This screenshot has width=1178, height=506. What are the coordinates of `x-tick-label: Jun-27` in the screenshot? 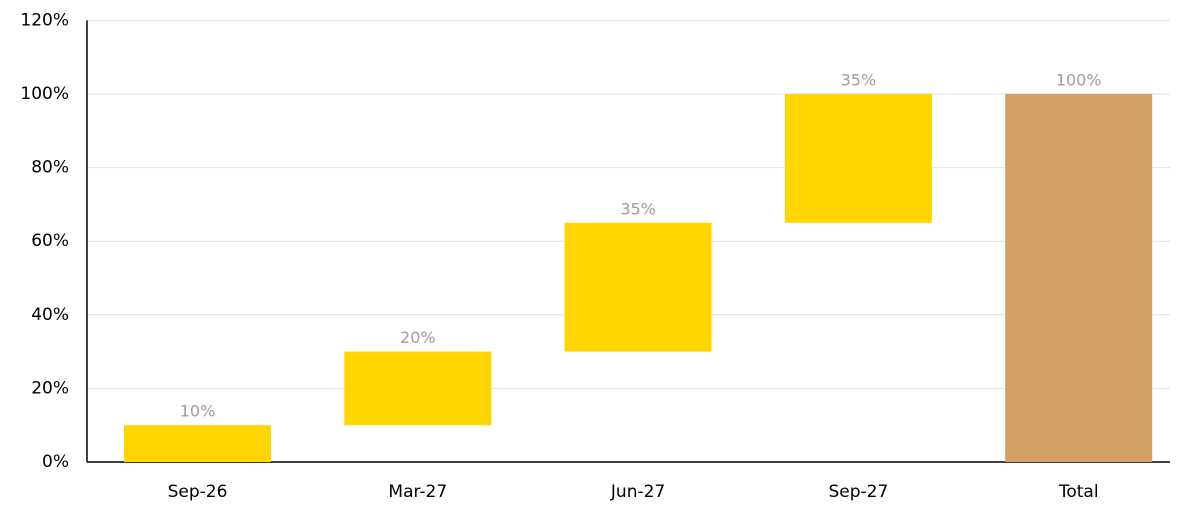 It's located at (637, 492).